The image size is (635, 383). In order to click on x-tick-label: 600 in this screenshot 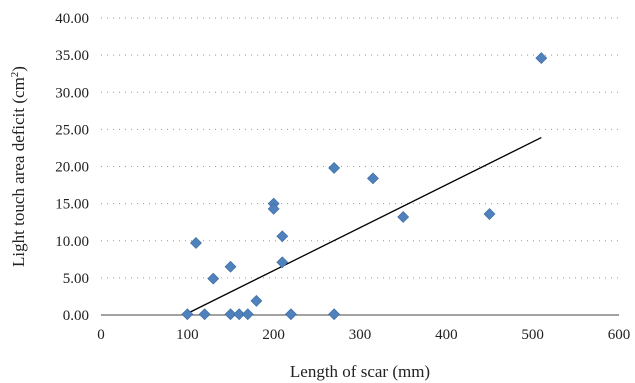, I will do `click(619, 335)`.